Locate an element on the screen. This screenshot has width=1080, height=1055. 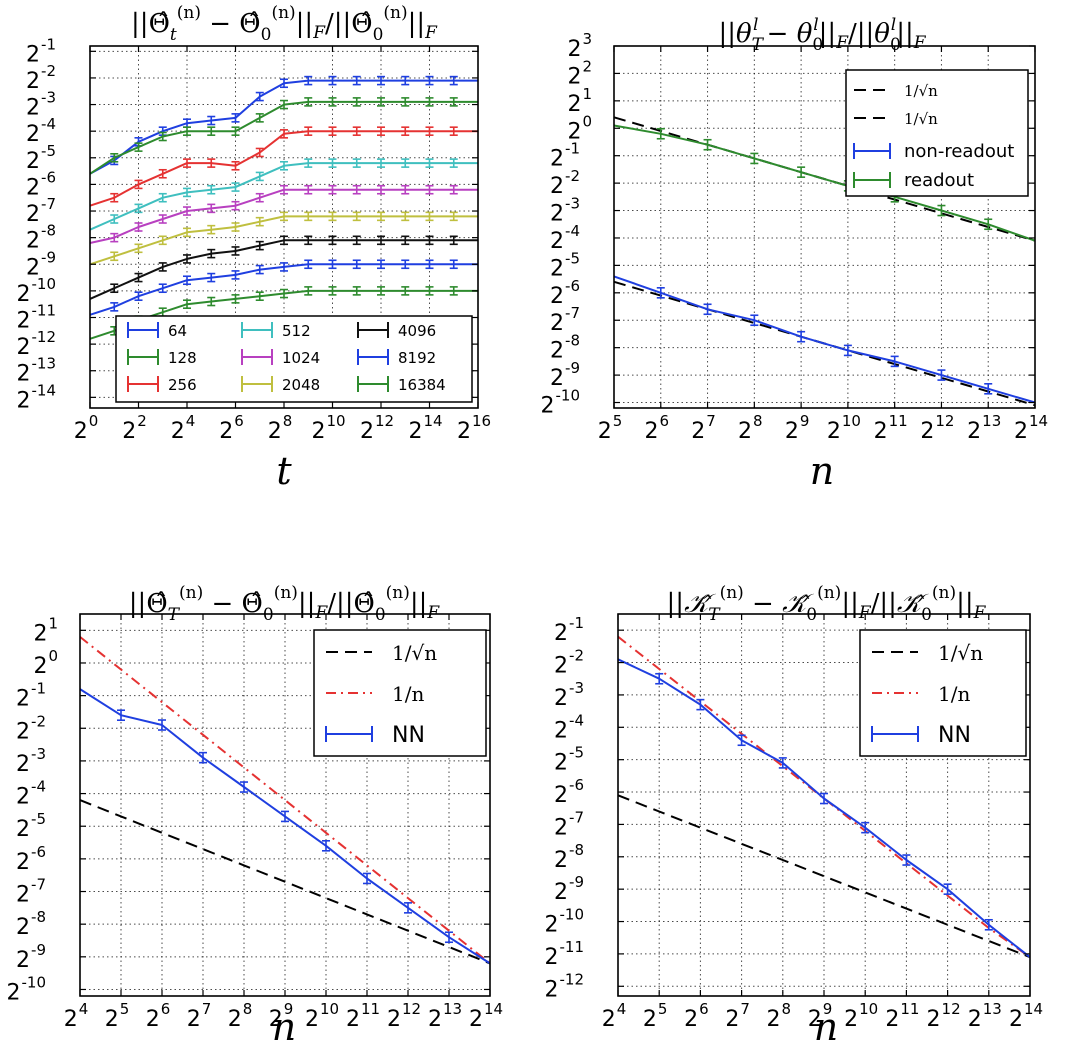
legend-label: readout is located at coordinates (939, 180).